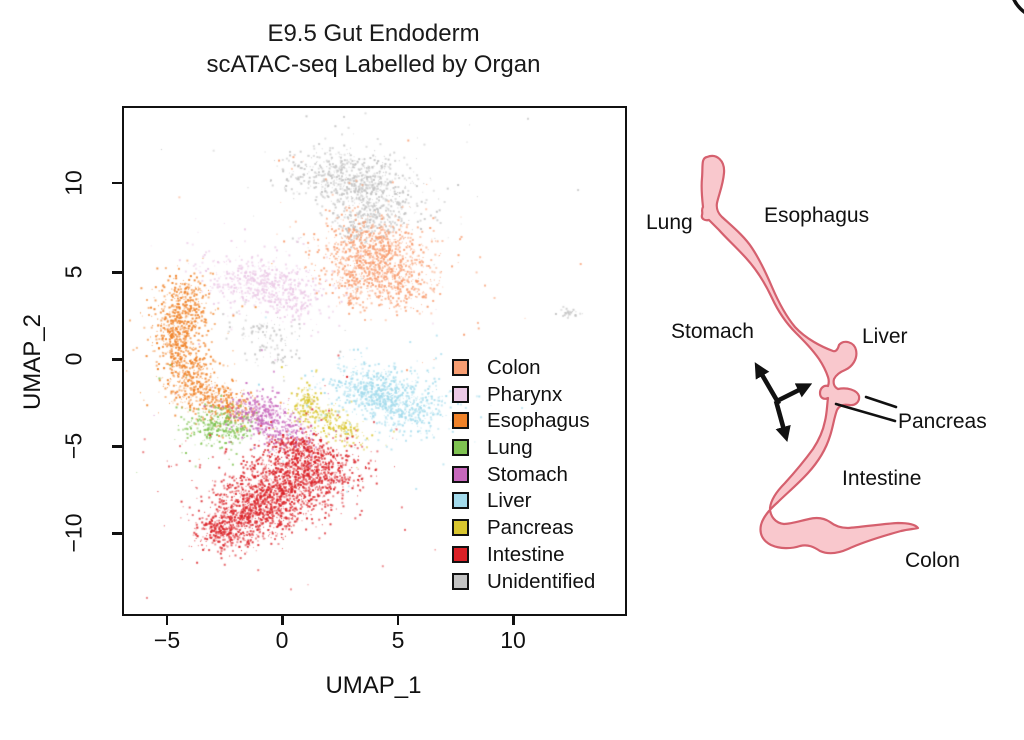 Image resolution: width=1024 pixels, height=740 pixels. I want to click on arrow-up-right, so click(794, 393).